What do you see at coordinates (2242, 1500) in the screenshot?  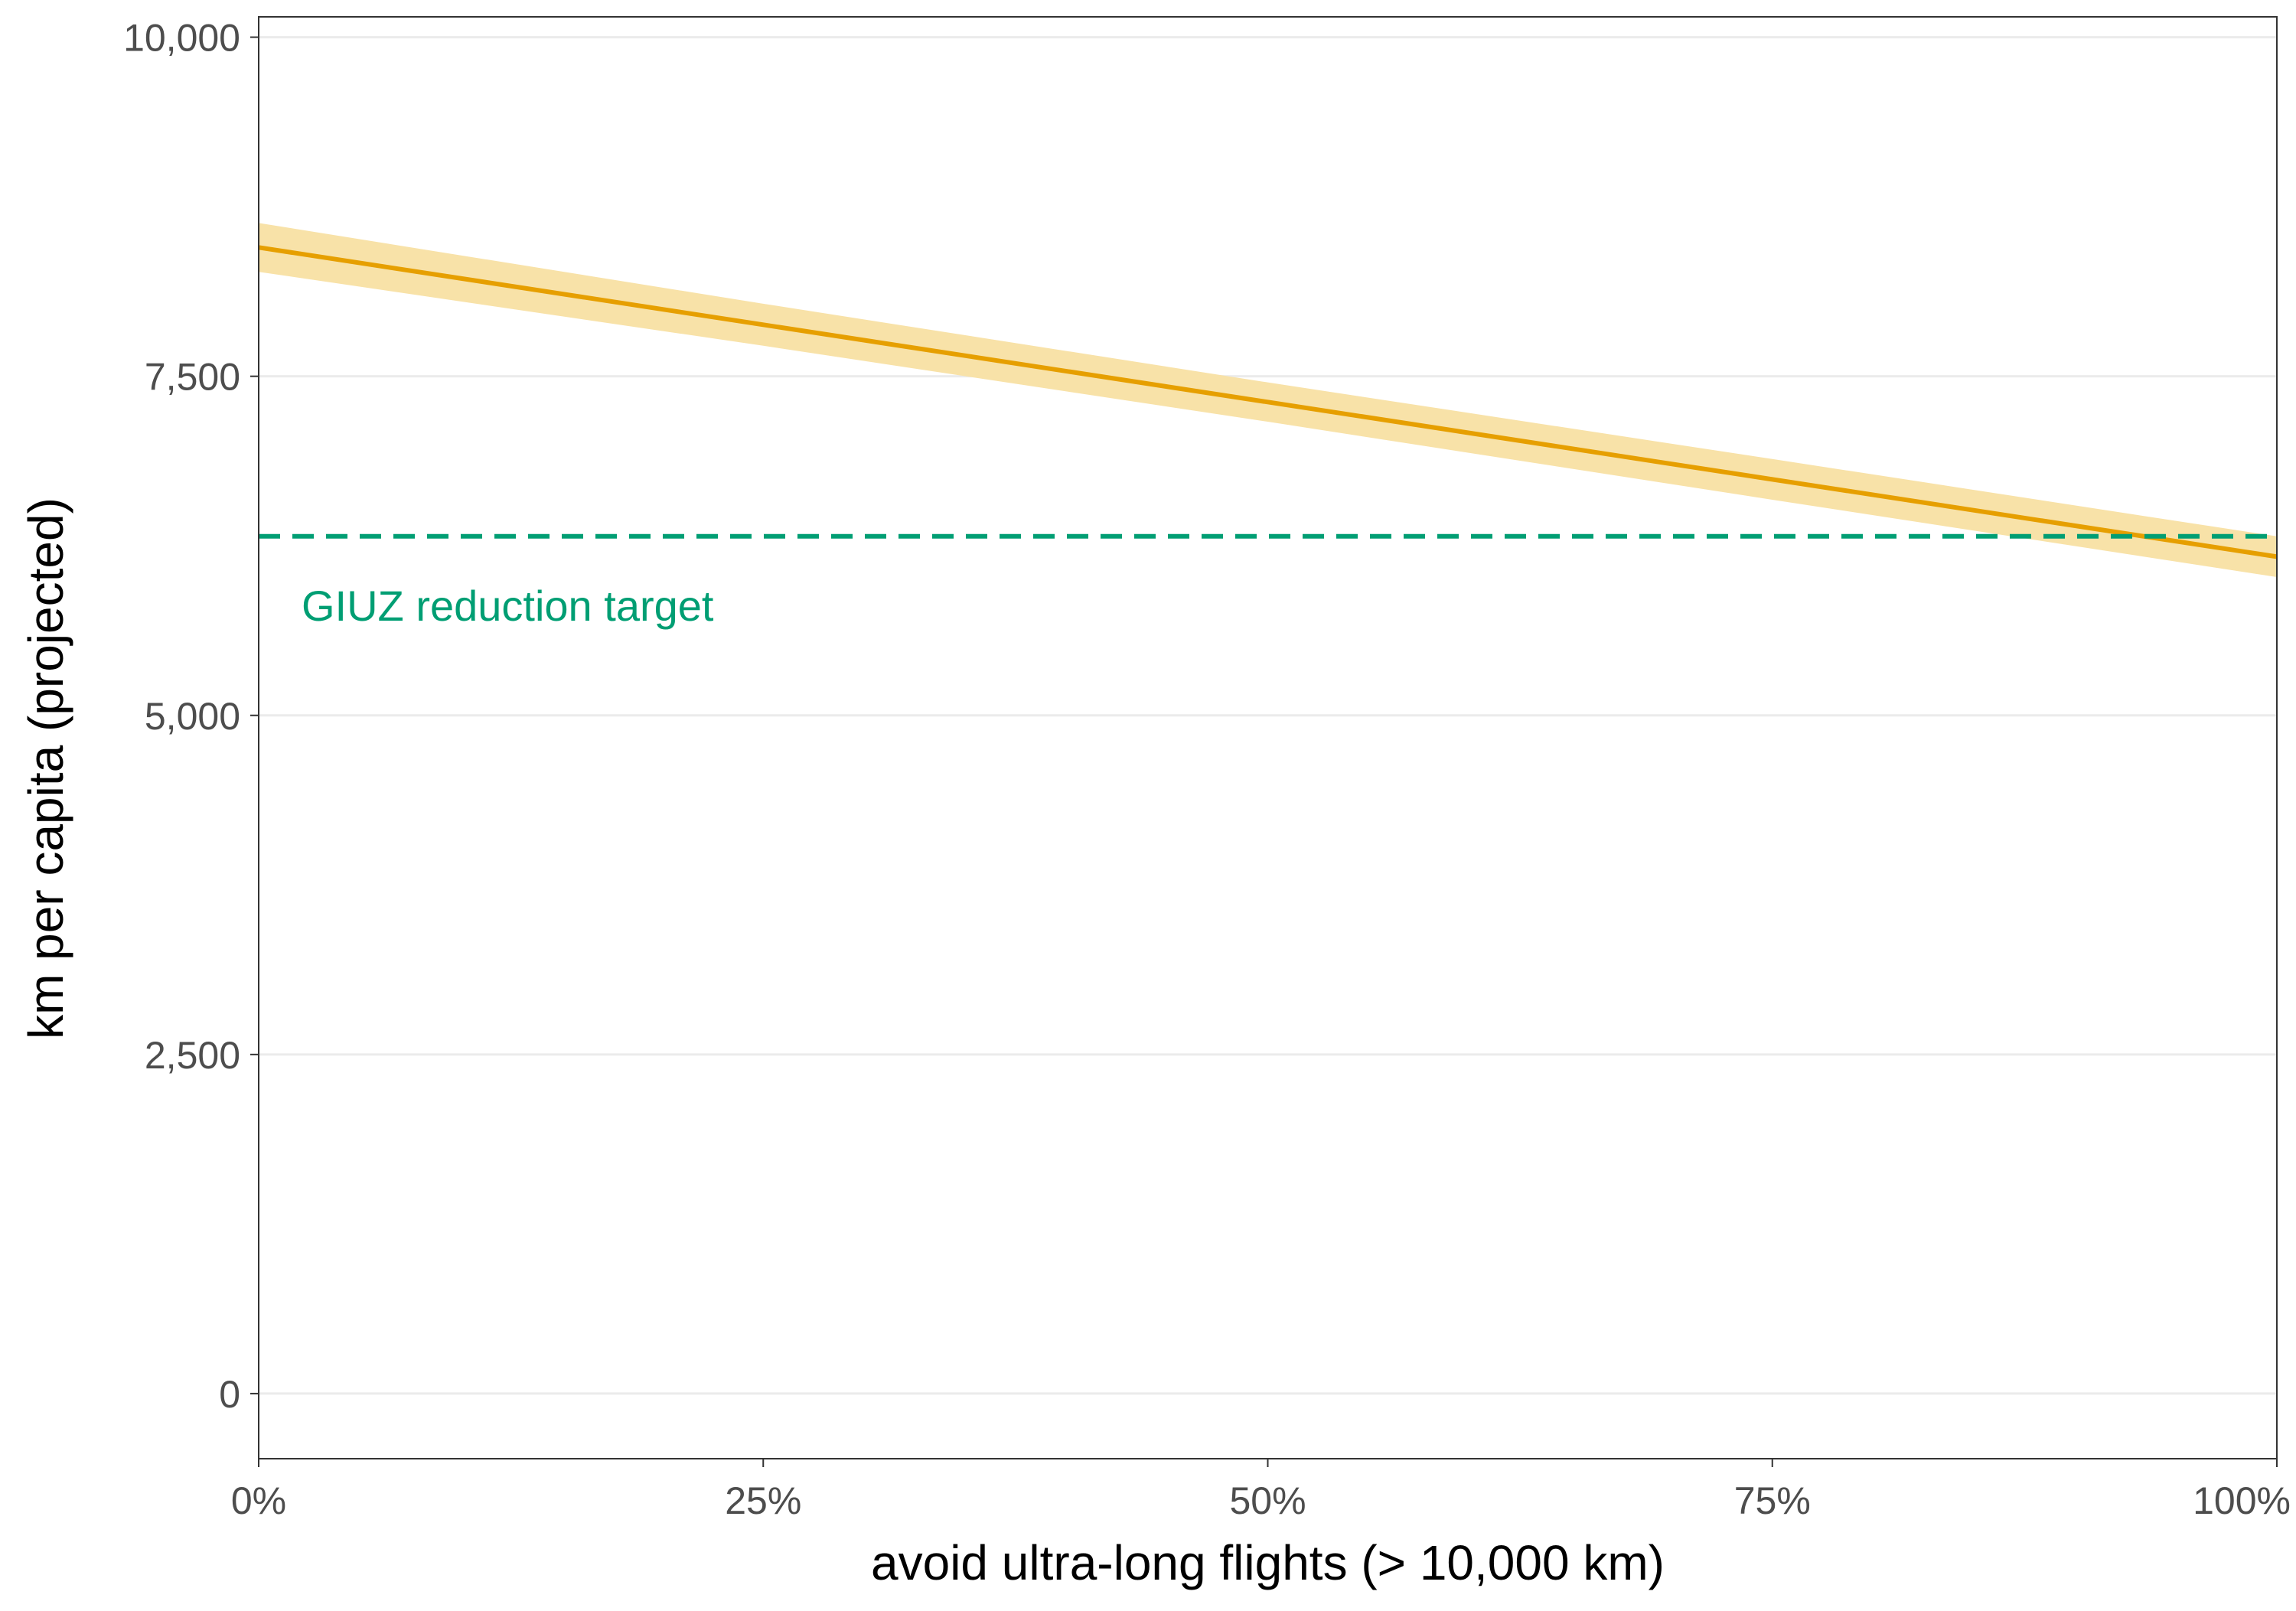 I see `x-tick-label: 100%` at bounding box center [2242, 1500].